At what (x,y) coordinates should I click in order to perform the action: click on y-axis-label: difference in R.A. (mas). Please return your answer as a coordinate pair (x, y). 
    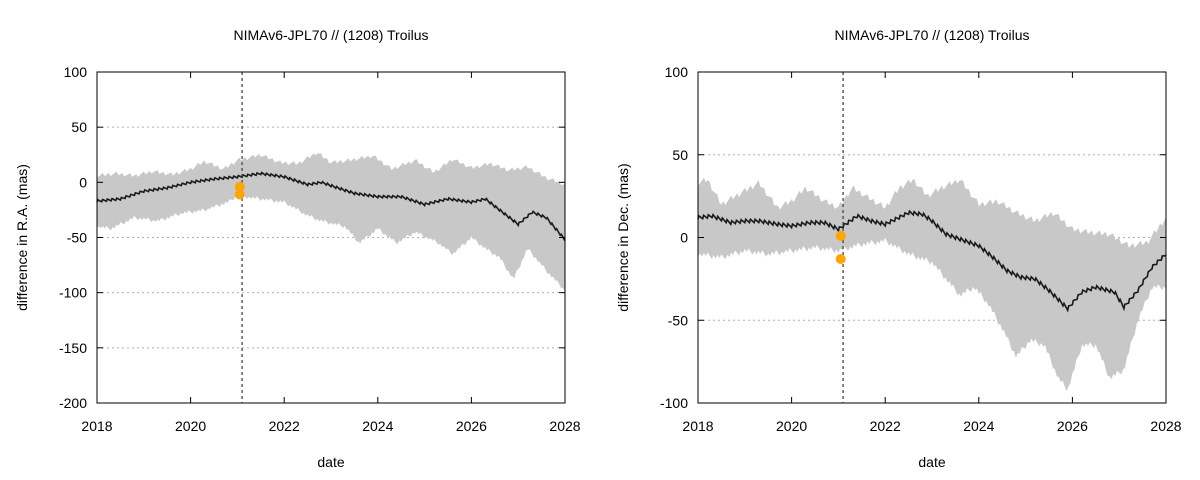
    Looking at the image, I should click on (22, 237).